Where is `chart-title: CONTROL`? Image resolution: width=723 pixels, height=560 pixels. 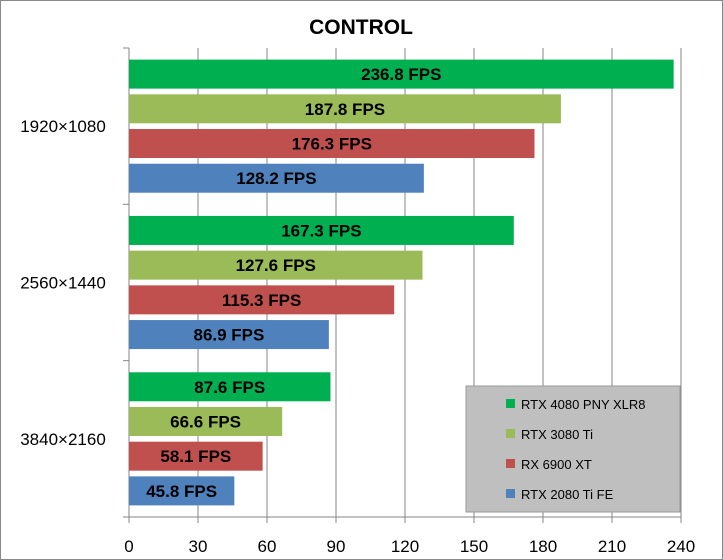 chart-title: CONTROL is located at coordinates (361, 27).